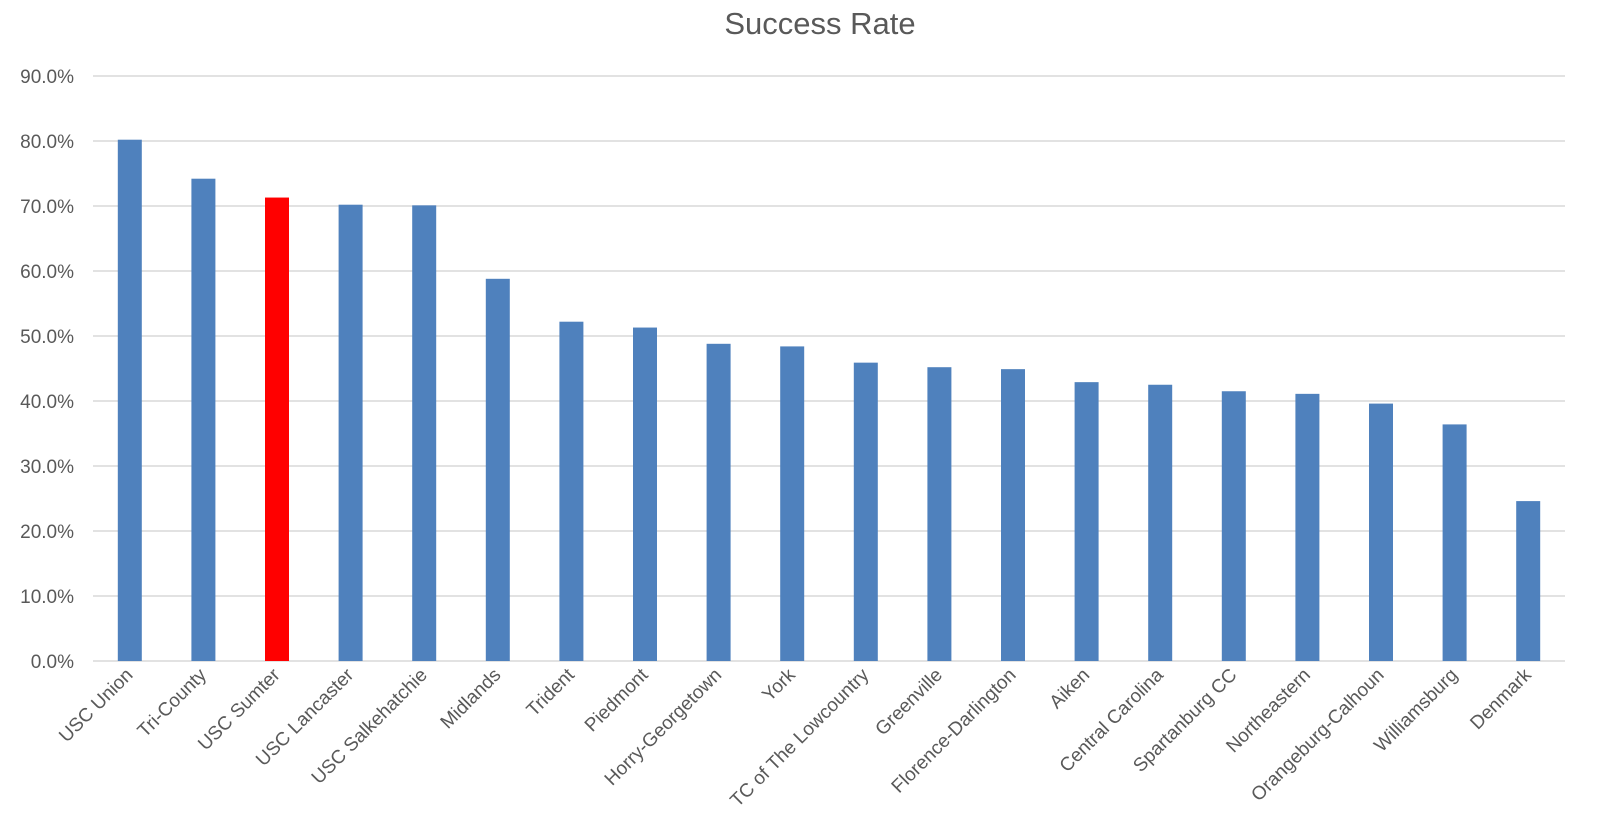 Image resolution: width=1620 pixels, height=840 pixels. What do you see at coordinates (939, 514) in the screenshot?
I see `bar-greenville` at bounding box center [939, 514].